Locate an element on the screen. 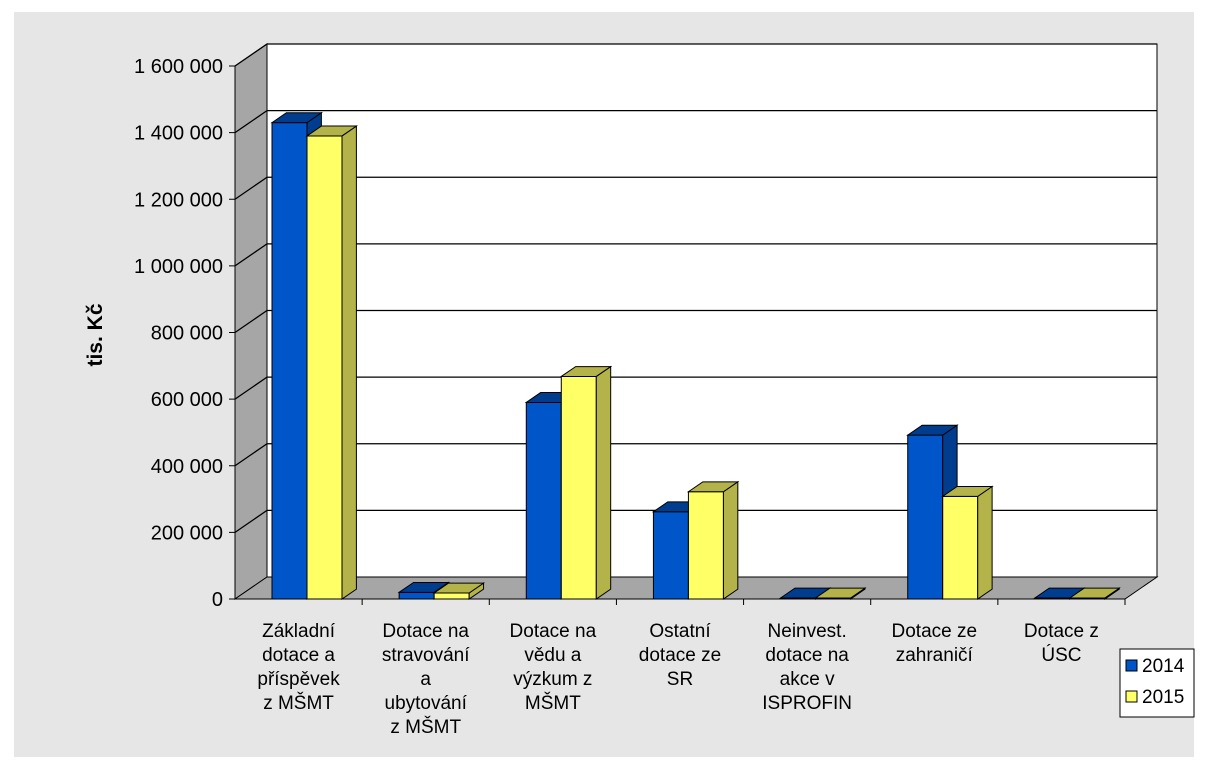  y-tick-label: 1 400 000 is located at coordinates (178, 134).